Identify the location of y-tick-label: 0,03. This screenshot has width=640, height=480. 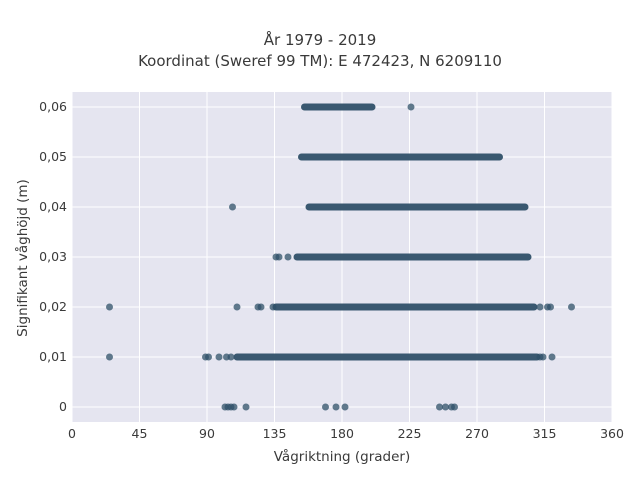
(53, 256).